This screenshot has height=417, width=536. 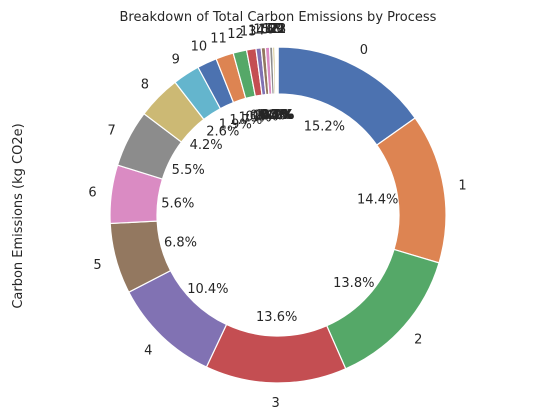 What do you see at coordinates (222, 131) in the screenshot?
I see `percent-label-9: 2.6%` at bounding box center [222, 131].